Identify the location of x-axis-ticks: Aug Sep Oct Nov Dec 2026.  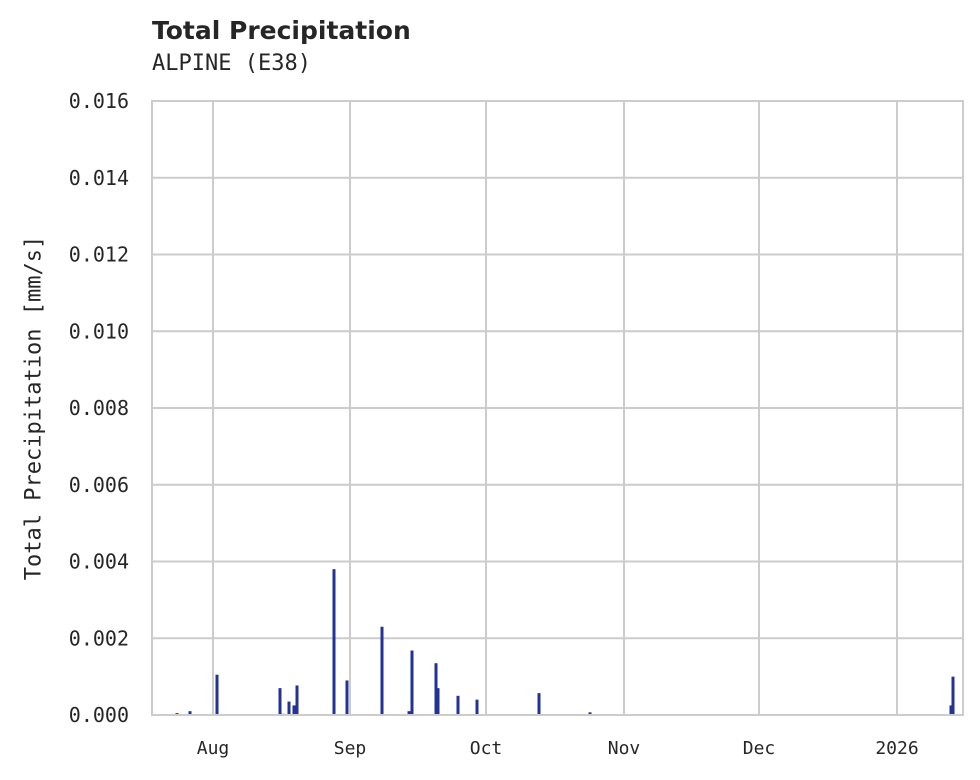
(558, 748).